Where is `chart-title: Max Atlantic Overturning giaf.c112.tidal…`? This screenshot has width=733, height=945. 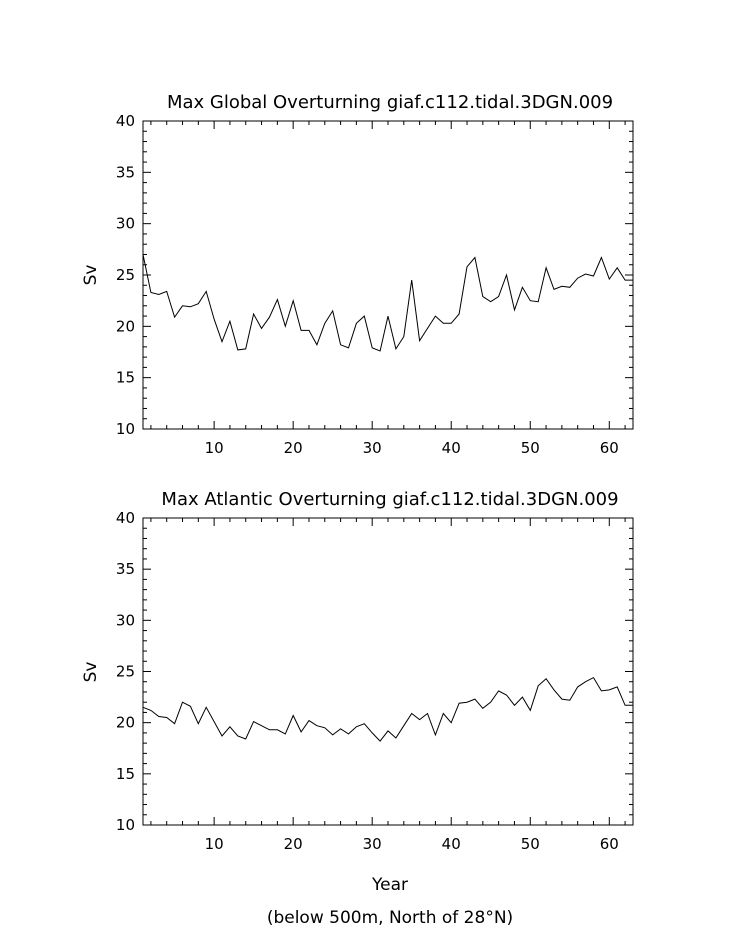
chart-title: Max Atlantic Overturning giaf.c112.tidal… is located at coordinates (389, 499).